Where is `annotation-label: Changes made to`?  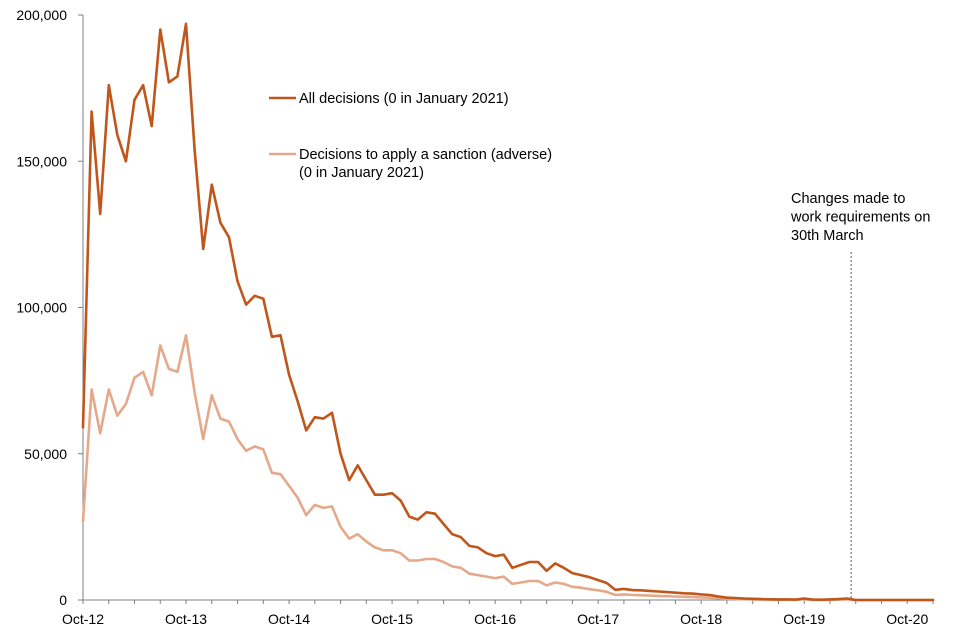
annotation-label: Changes made to is located at coordinates (848, 199).